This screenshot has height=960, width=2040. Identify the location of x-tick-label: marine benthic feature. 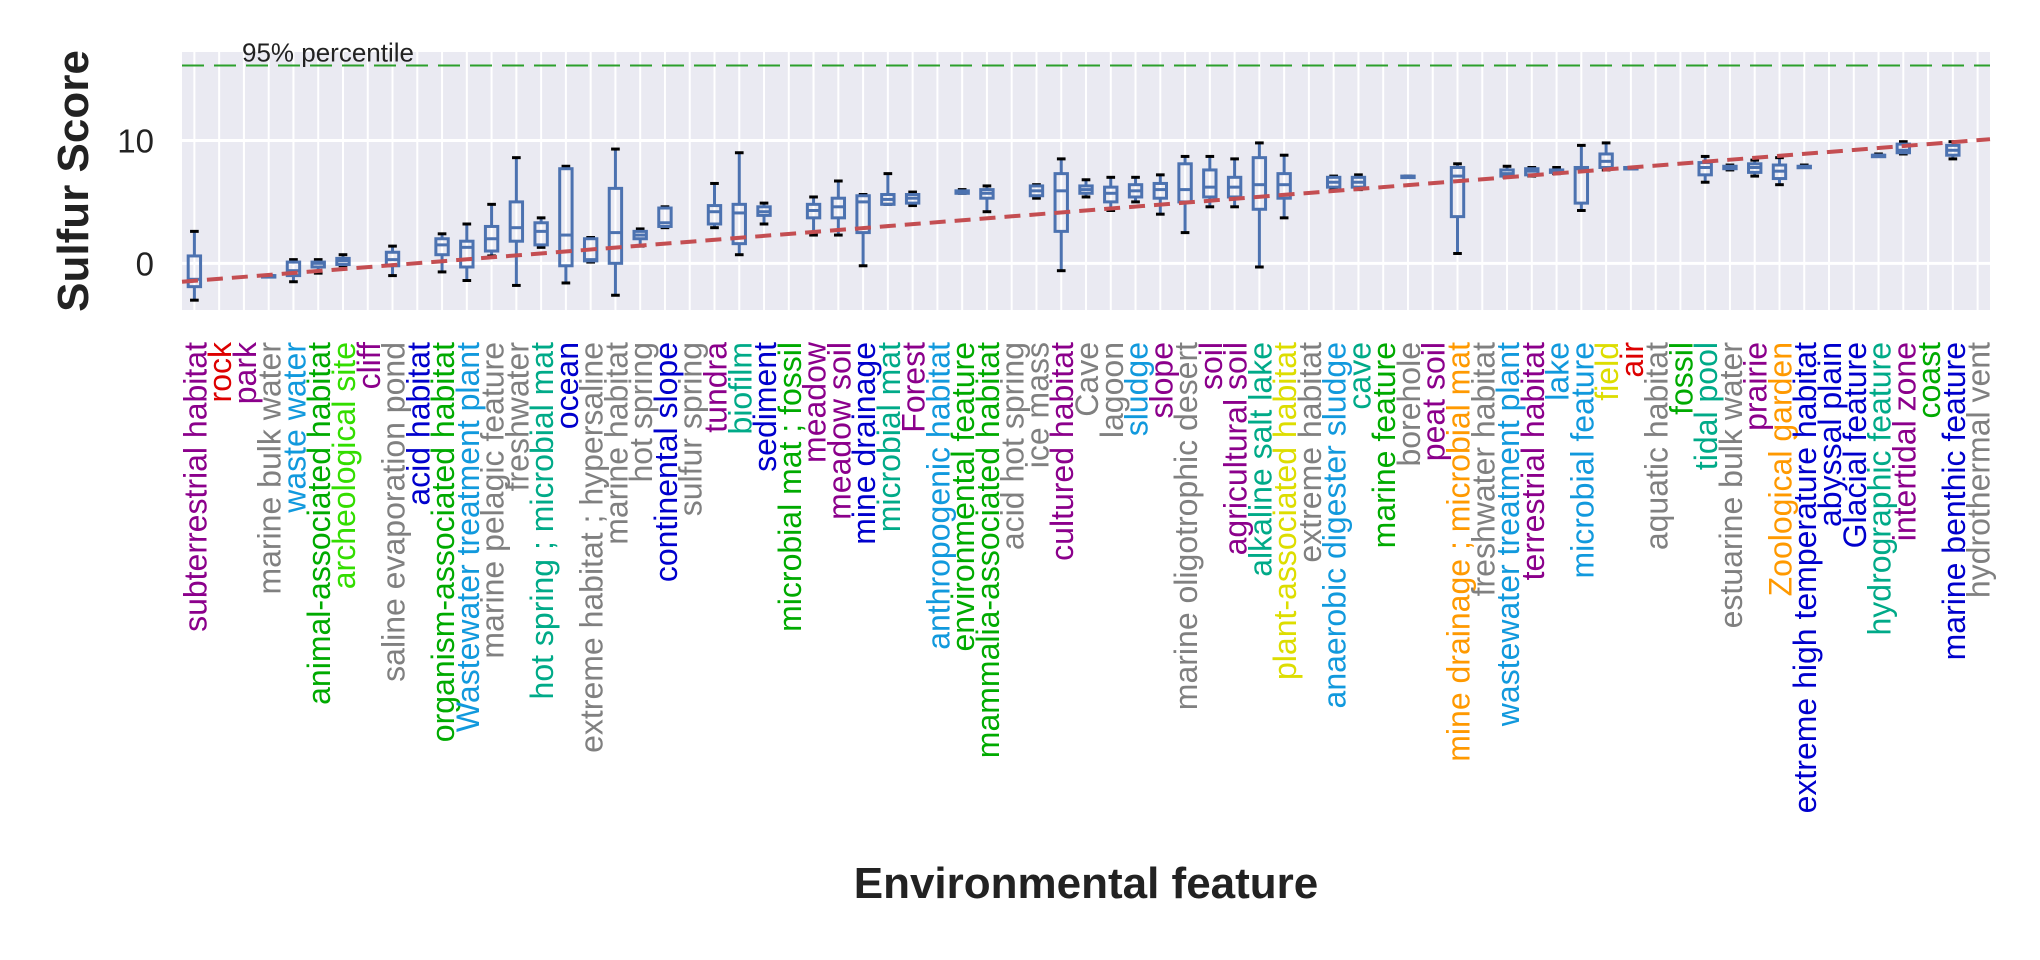
(1954, 501).